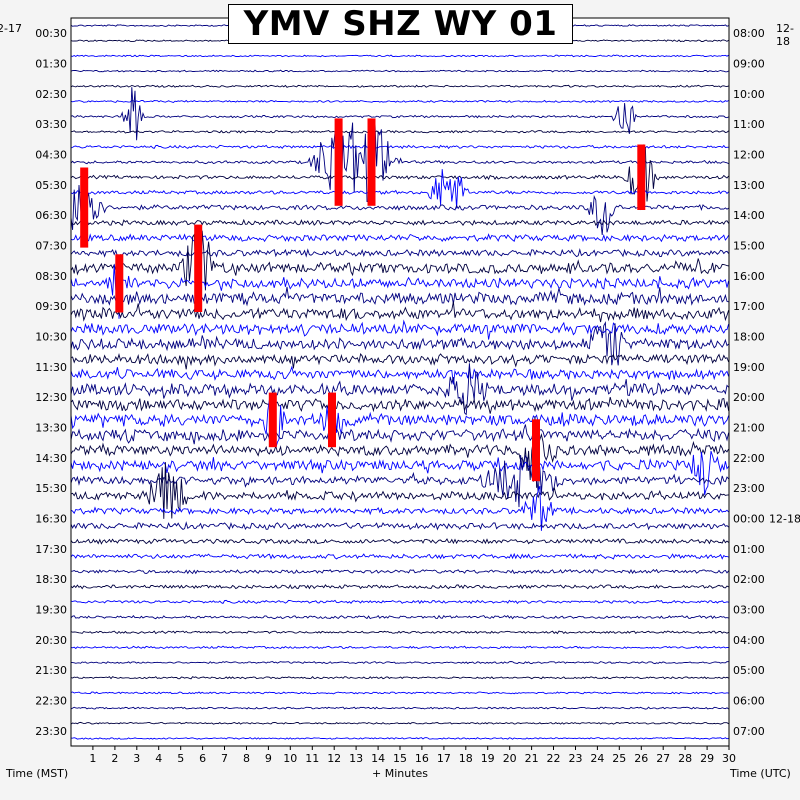 The height and width of the screenshot is (800, 800). What do you see at coordinates (114, 758) in the screenshot?
I see `x-tick-label: 2` at bounding box center [114, 758].